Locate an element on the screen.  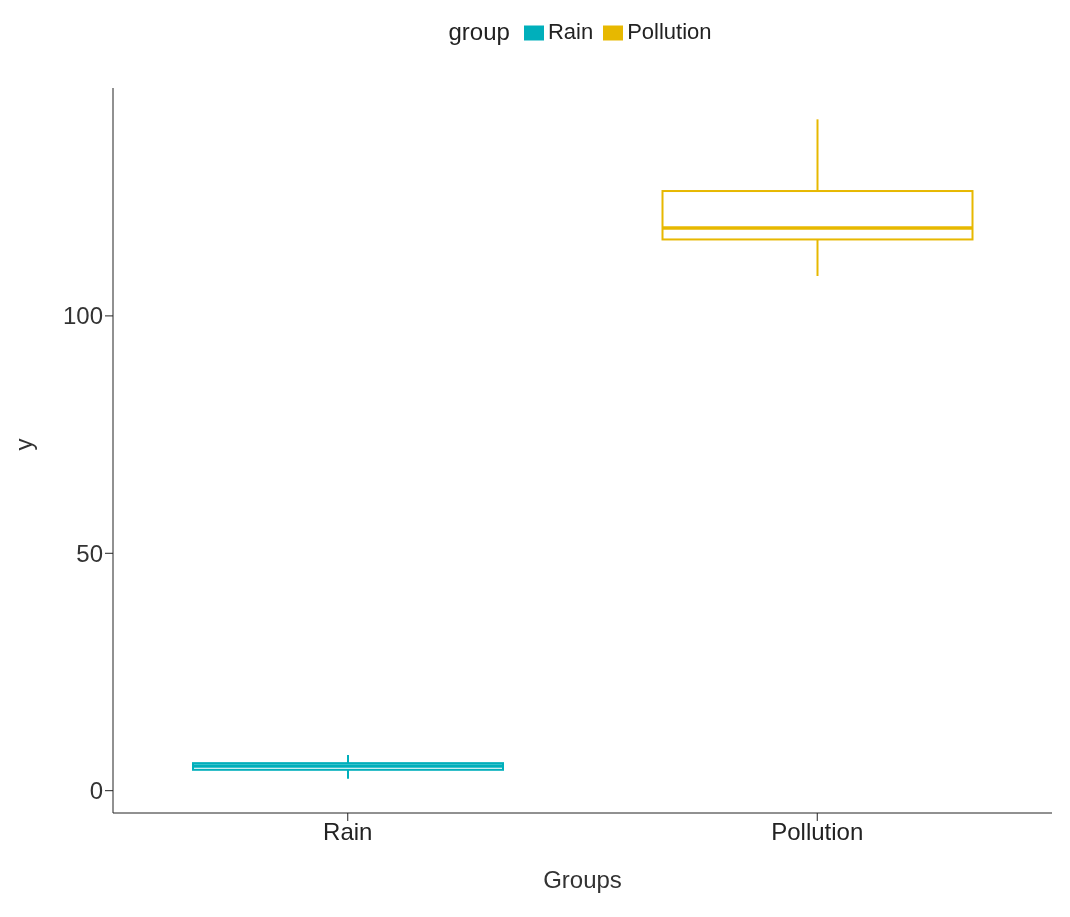
y-tick-label: 100 is located at coordinates (82, 316).